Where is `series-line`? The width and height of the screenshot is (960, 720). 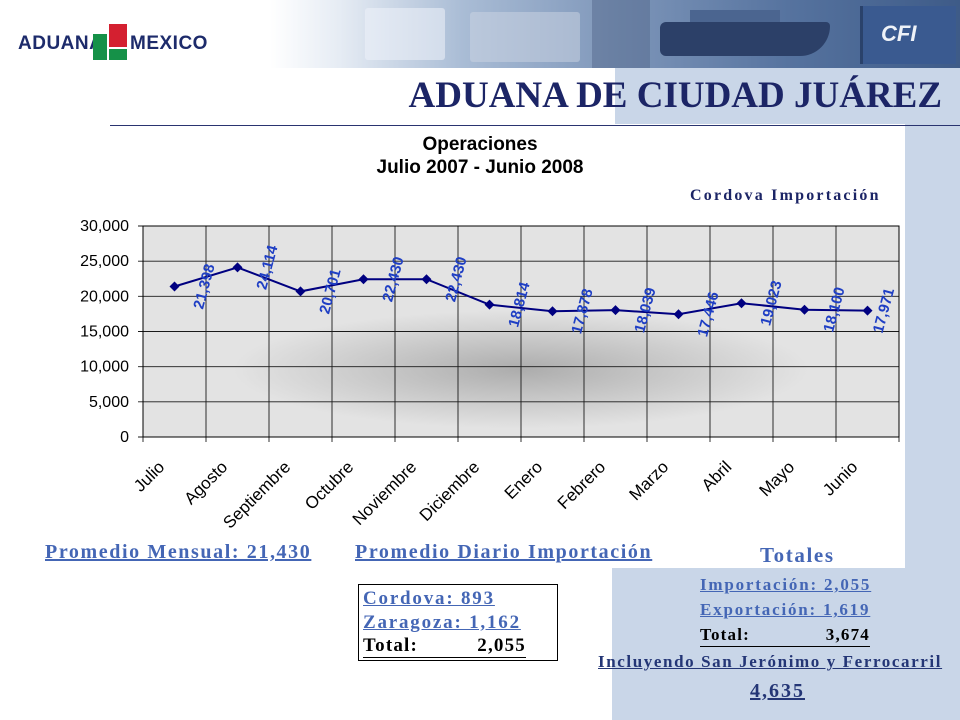 series-line is located at coordinates (521, 291).